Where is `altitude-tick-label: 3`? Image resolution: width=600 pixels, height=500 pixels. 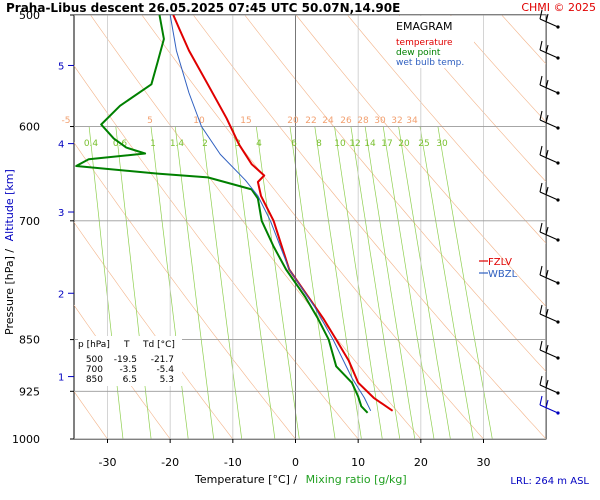
altitude-tick-label: 3 is located at coordinates (61, 213).